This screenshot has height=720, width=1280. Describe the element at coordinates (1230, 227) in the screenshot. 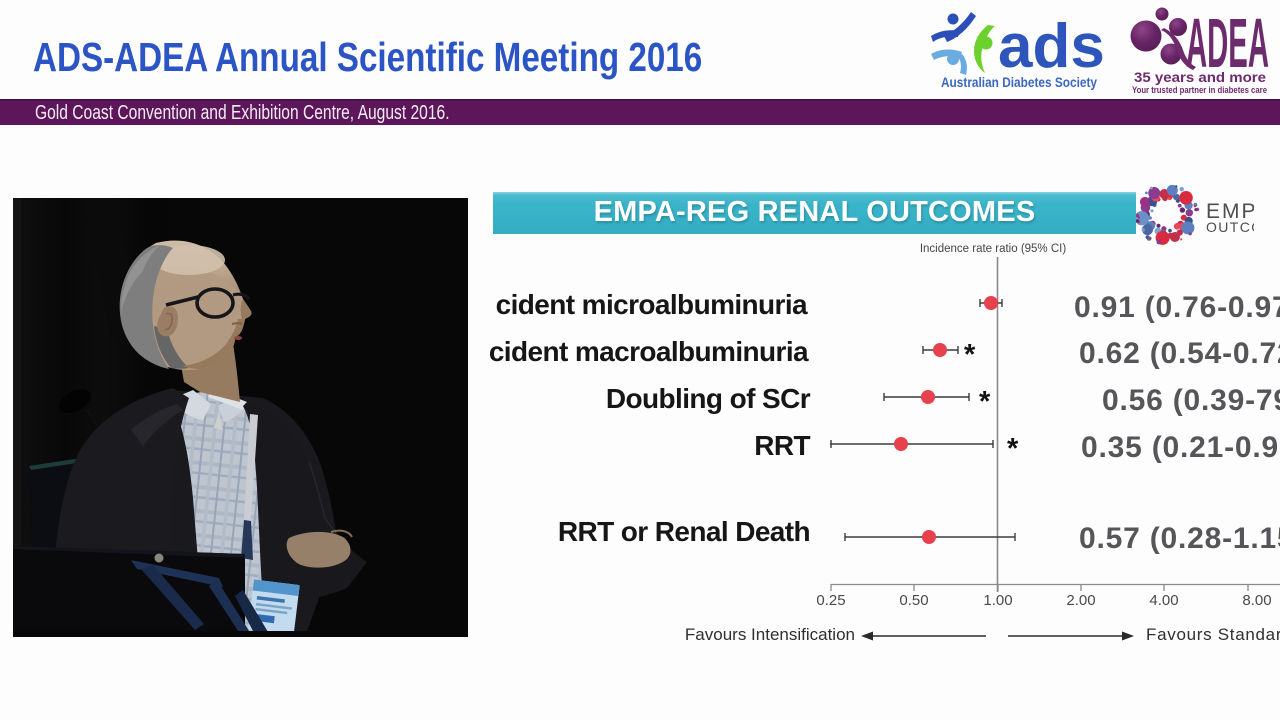

I see `svg-text: OUTCOME` at that location.